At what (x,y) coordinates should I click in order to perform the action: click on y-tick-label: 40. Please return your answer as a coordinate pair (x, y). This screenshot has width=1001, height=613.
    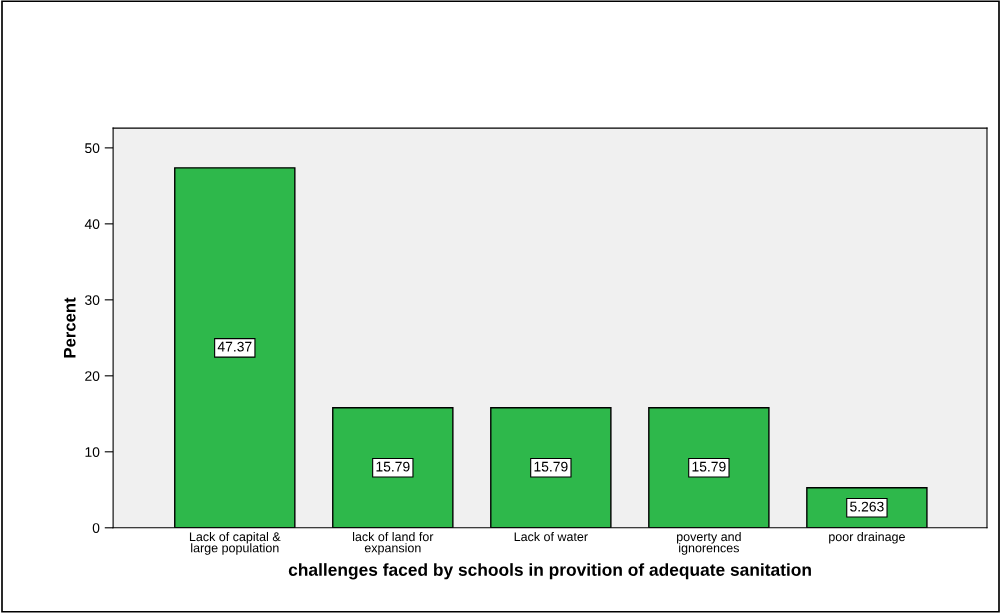
    Looking at the image, I should click on (92, 224).